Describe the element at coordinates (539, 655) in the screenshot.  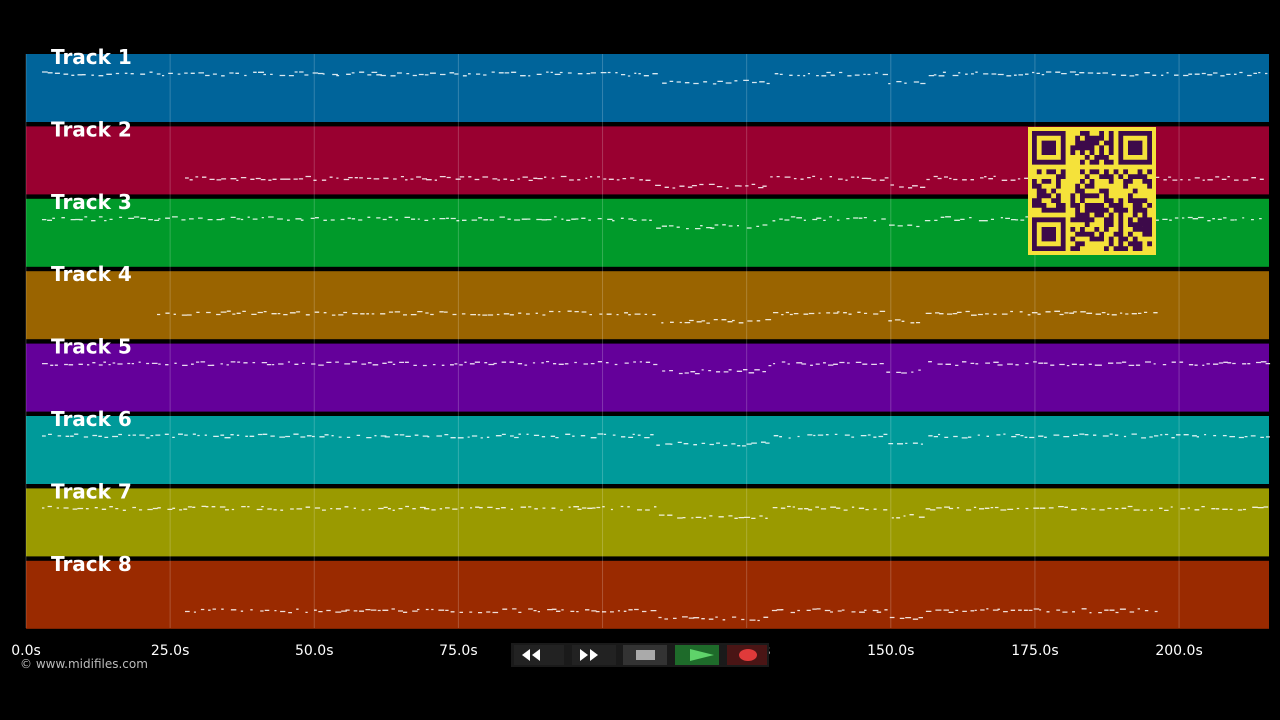
I see `rewind-button` at that location.